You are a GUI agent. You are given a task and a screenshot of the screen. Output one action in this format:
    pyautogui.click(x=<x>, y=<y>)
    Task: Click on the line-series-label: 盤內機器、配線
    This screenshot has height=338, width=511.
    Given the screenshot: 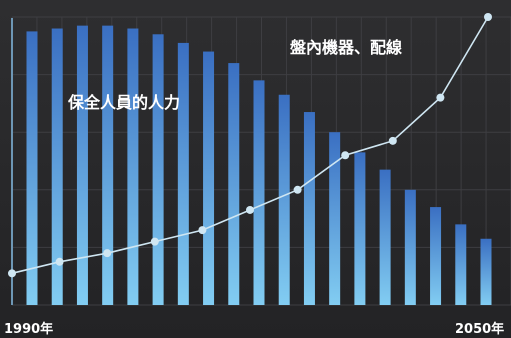 What is the action you would take?
    pyautogui.click(x=346, y=47)
    